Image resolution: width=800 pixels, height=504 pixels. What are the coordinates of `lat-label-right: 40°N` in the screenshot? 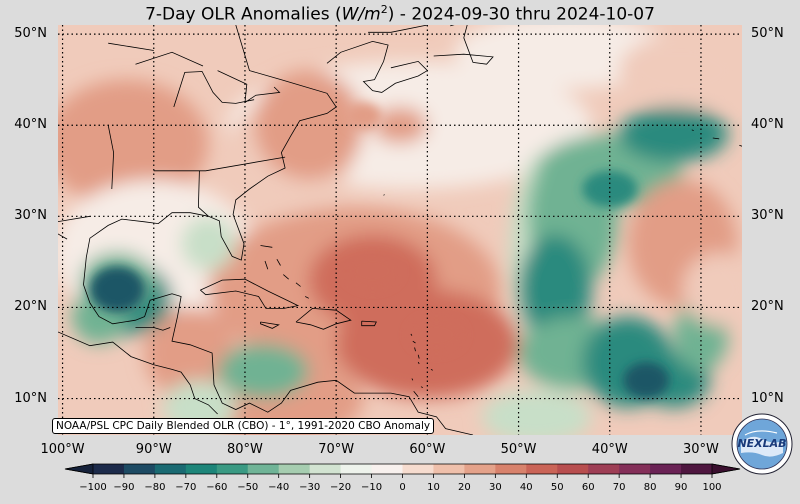 It's located at (767, 125).